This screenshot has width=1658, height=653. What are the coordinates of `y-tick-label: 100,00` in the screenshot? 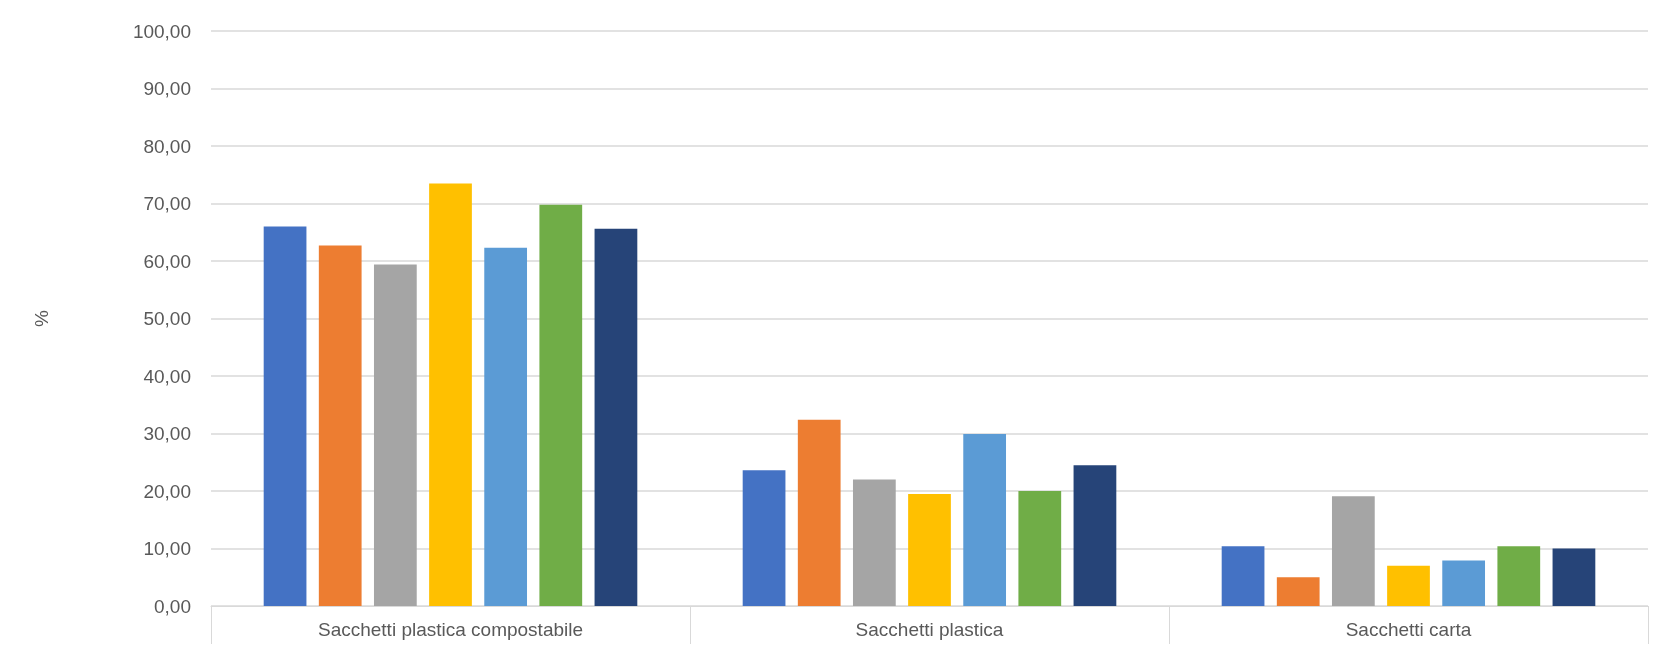 It's located at (161, 31).